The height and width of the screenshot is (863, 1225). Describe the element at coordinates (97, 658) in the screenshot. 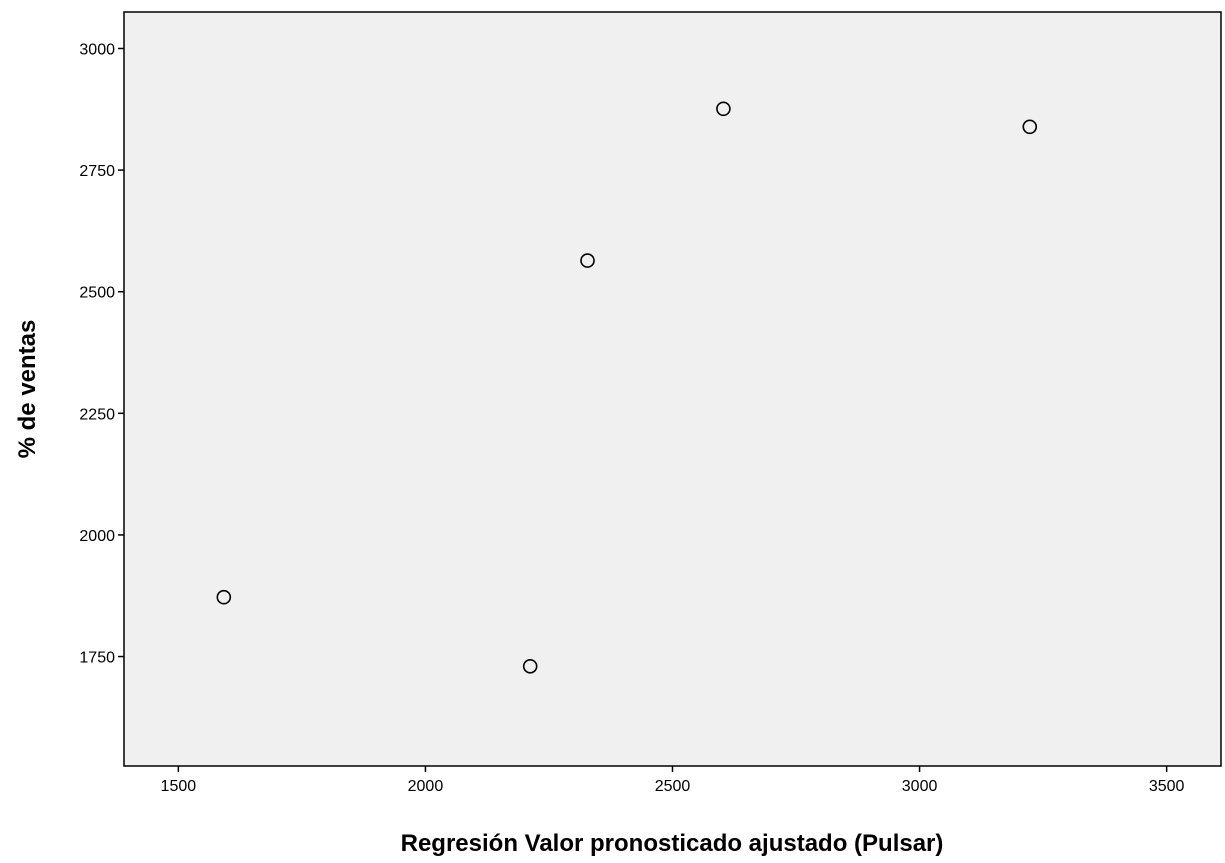

I see `y-tick-label: 1750` at that location.